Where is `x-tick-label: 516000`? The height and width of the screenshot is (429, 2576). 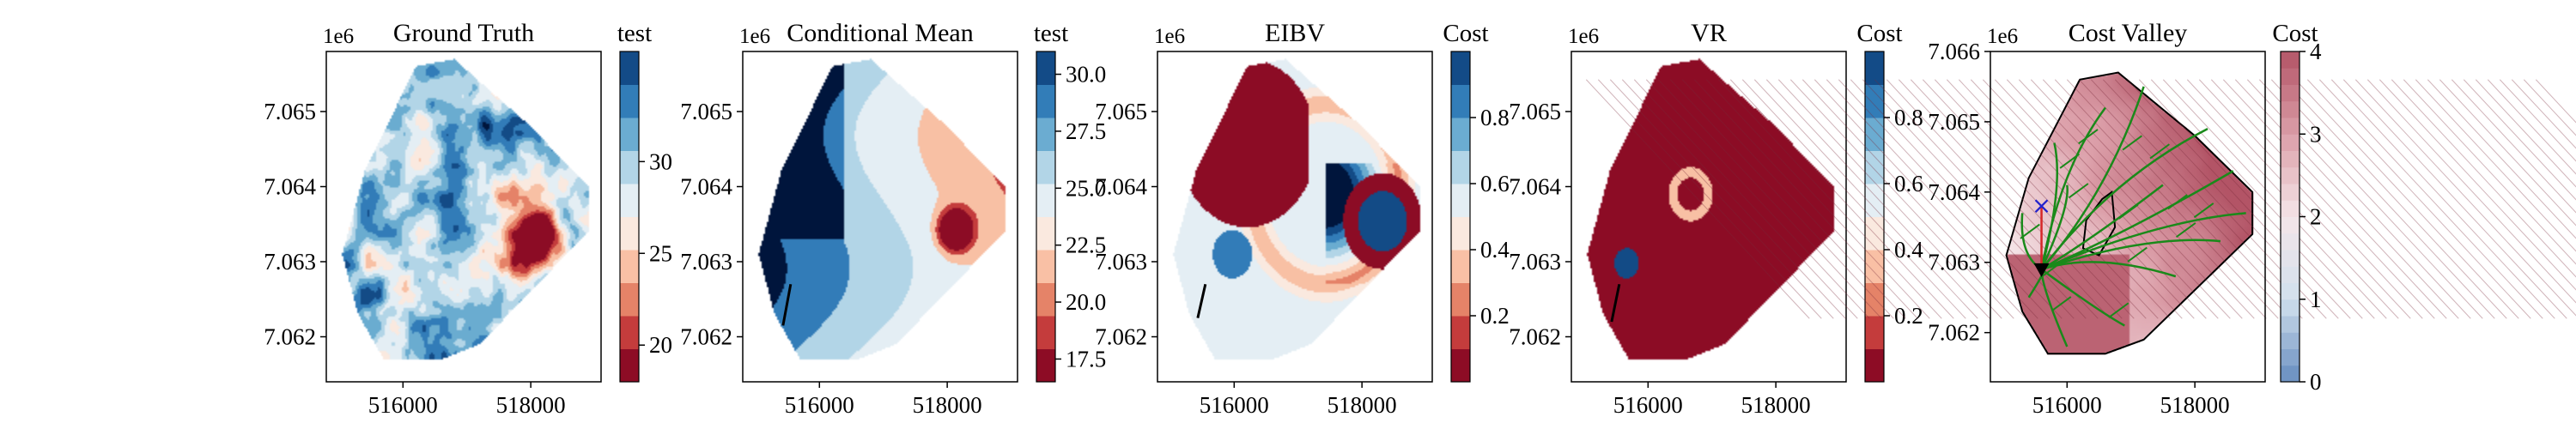 x-tick-label: 516000 is located at coordinates (403, 405).